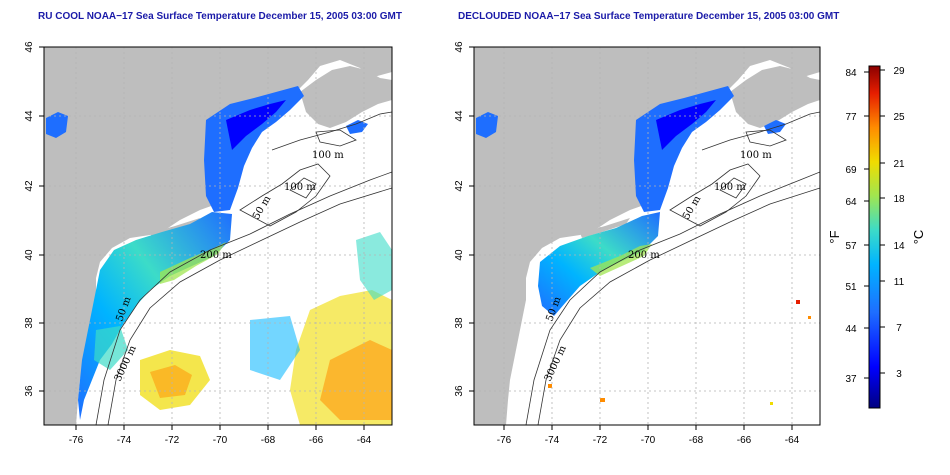 This screenshot has width=950, height=475. Describe the element at coordinates (899, 199) in the screenshot. I see `celsius-label: 18` at that location.